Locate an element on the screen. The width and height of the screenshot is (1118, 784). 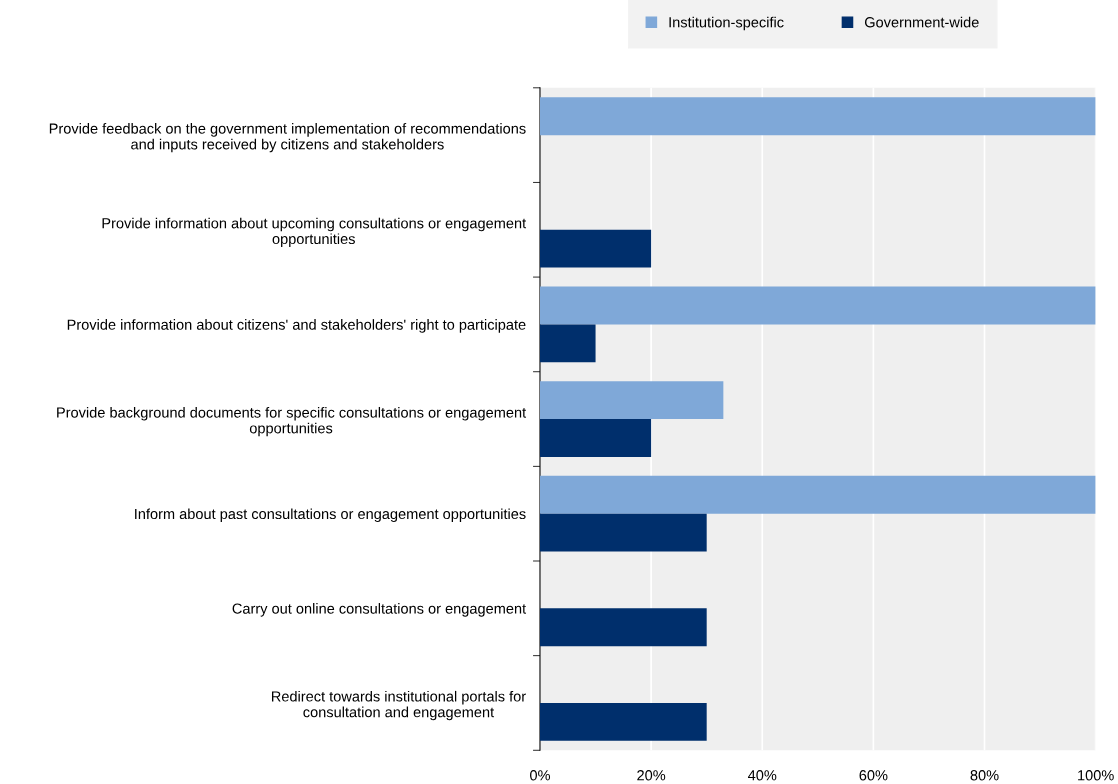
legend-label: Institution-specific is located at coordinates (726, 23).